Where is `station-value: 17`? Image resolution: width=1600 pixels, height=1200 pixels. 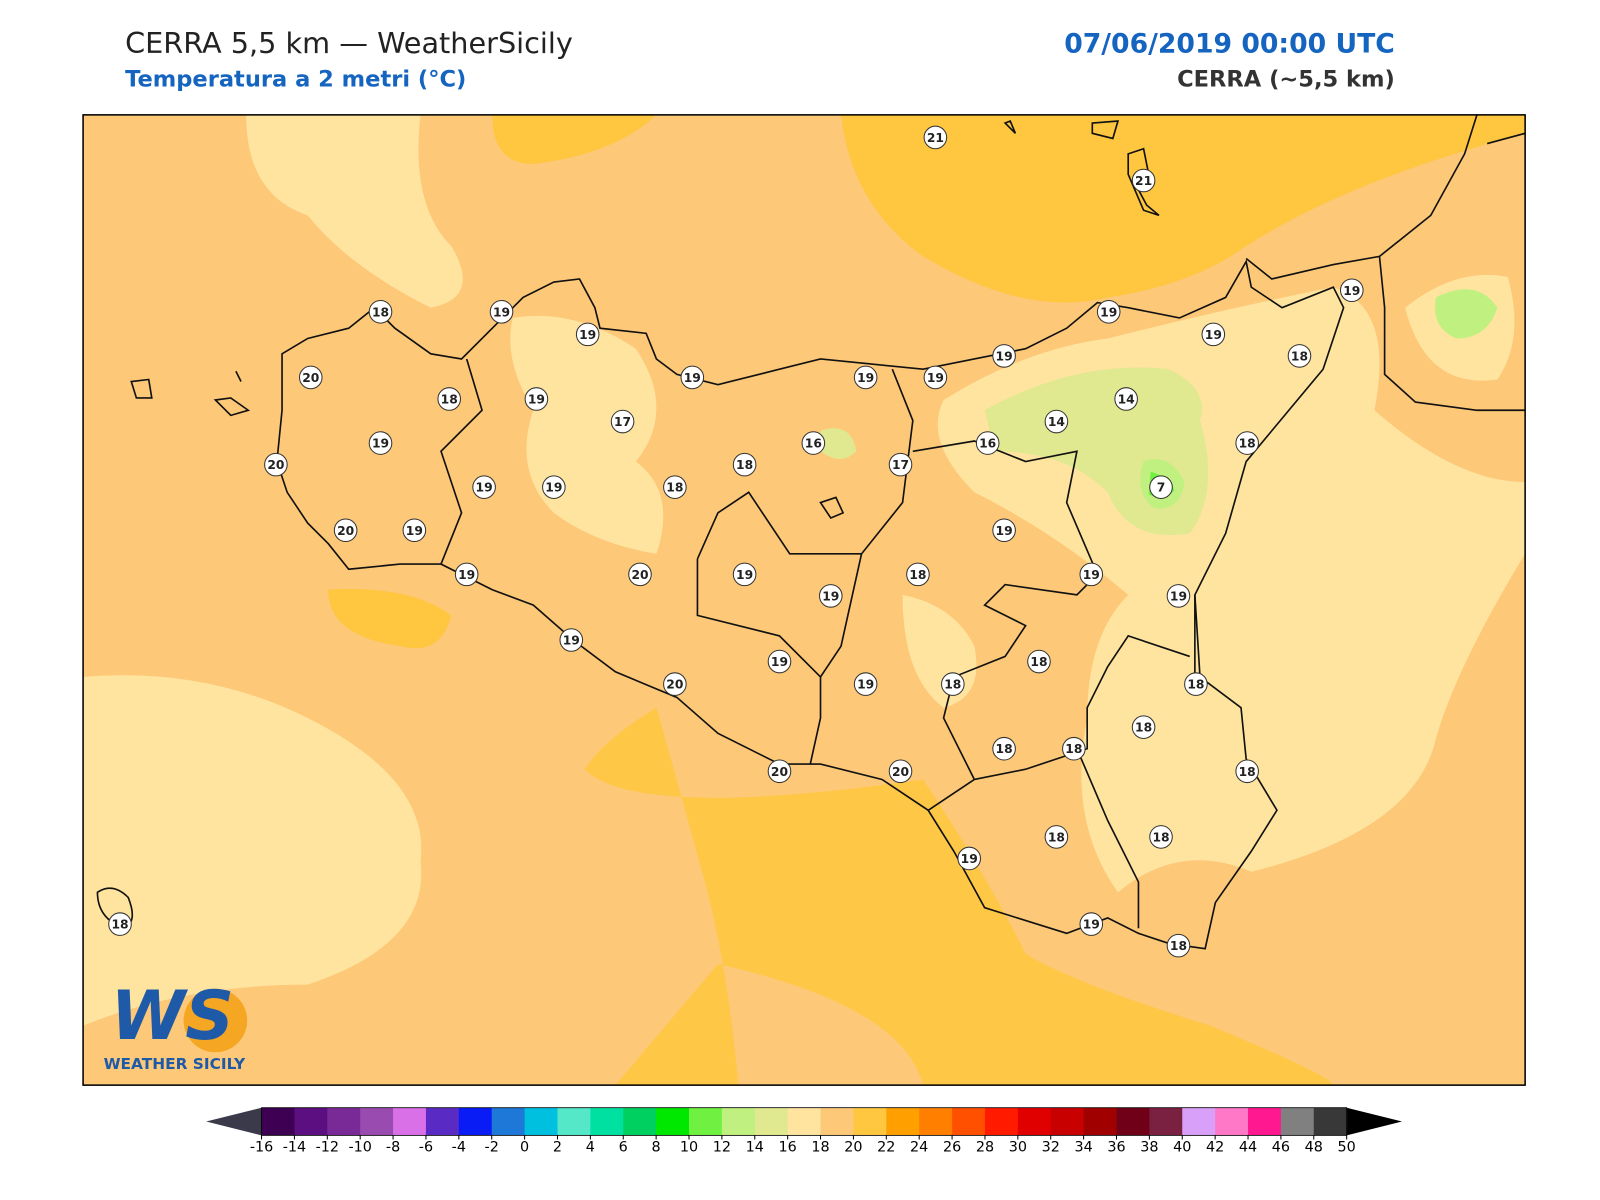
station-value: 17 is located at coordinates (900, 465).